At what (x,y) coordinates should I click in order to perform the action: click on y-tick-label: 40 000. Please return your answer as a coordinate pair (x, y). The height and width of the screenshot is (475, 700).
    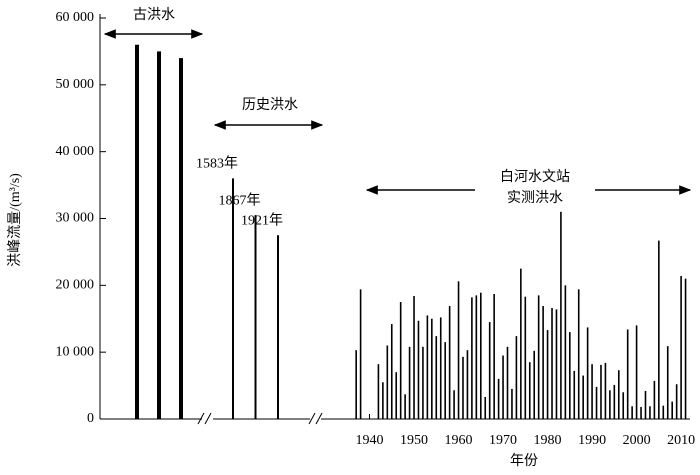
    Looking at the image, I should click on (75, 151).